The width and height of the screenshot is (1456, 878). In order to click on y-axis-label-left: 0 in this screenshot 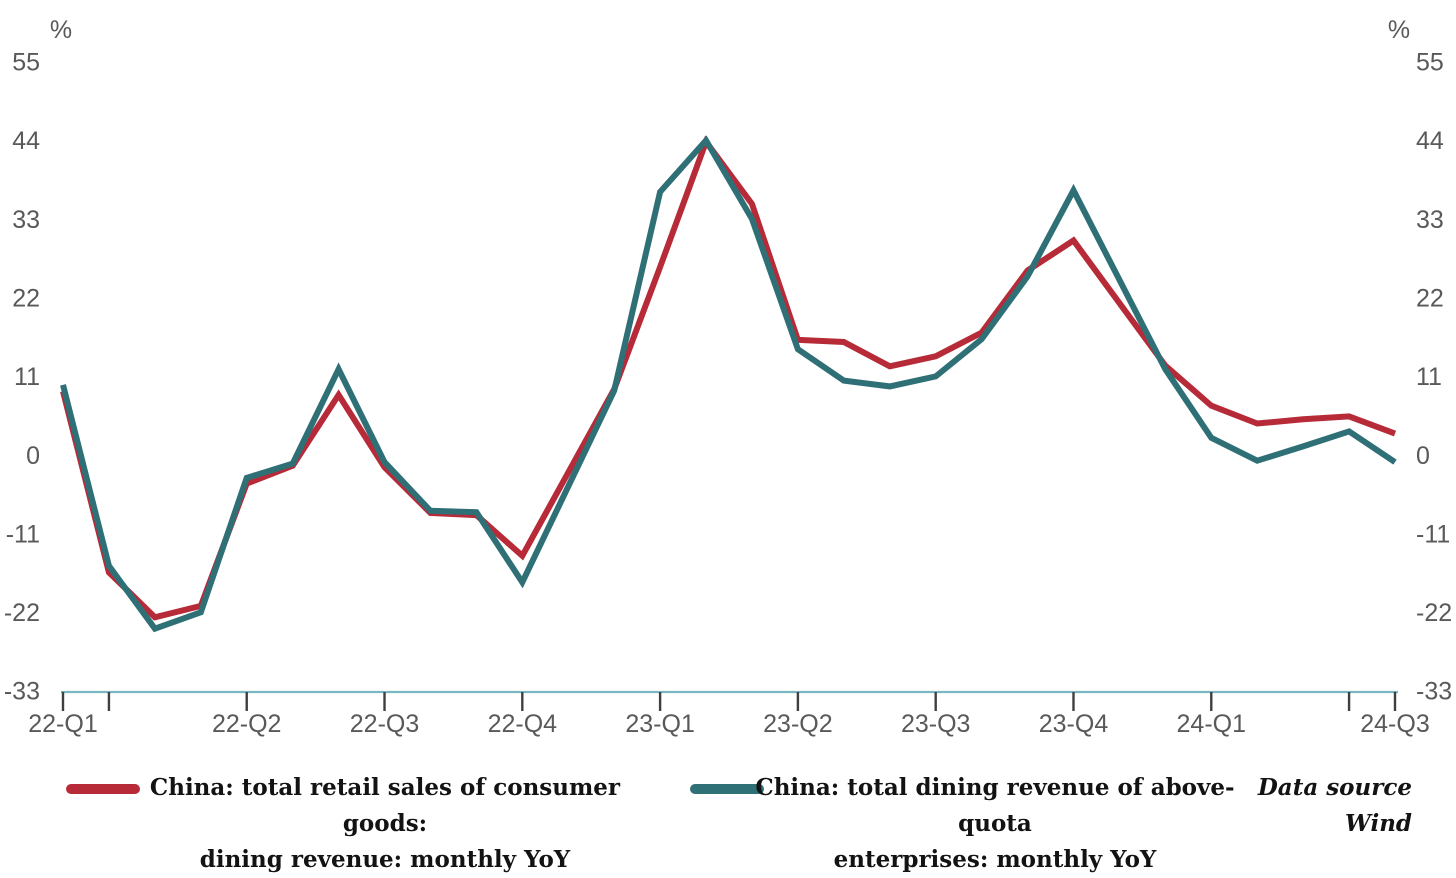, I will do `click(33, 456)`.